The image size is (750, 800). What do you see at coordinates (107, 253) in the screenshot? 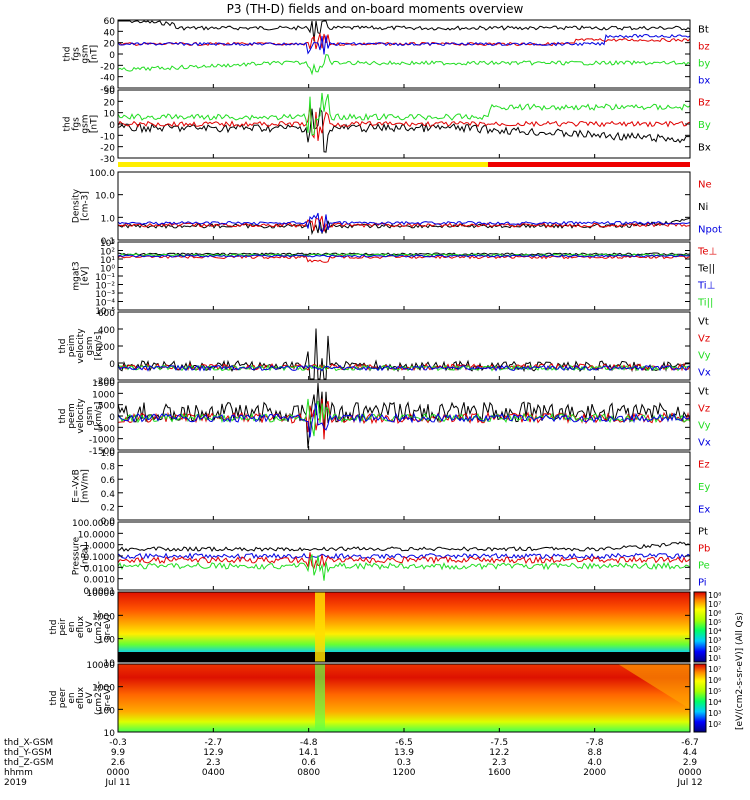
I see `y-tick-label: 10²` at bounding box center [107, 253].